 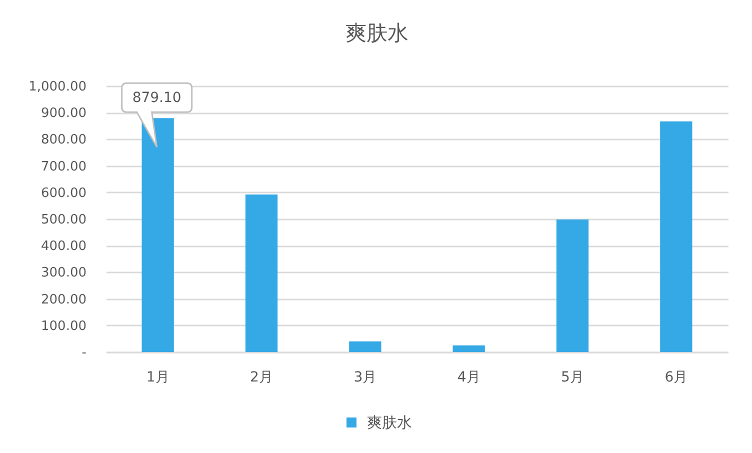 I want to click on legend-label: 爽肤水, so click(x=389, y=423).